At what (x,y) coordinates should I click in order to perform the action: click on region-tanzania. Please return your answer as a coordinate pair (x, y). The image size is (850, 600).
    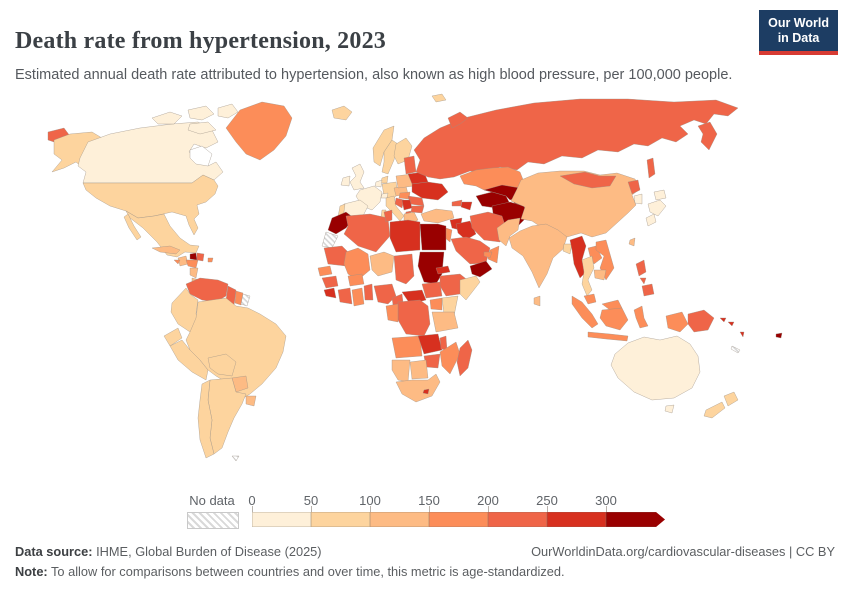
    Looking at the image, I should click on (445, 322).